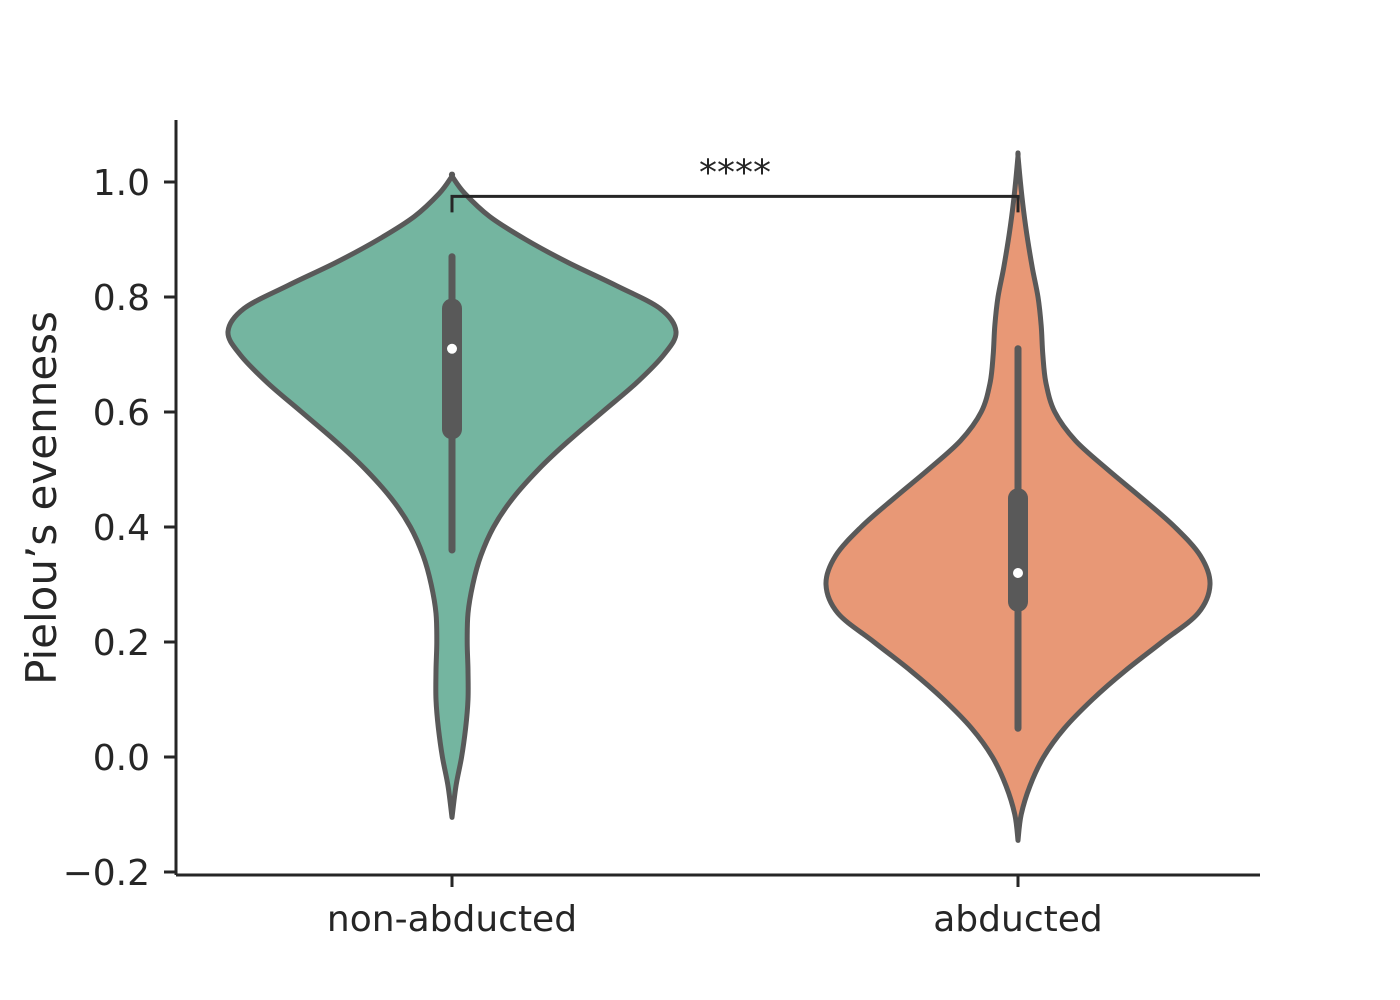  I want to click on y-ticks: −0.2 0.0 0.2 0.4 0.6 0.8 1.0, so click(119, 528).